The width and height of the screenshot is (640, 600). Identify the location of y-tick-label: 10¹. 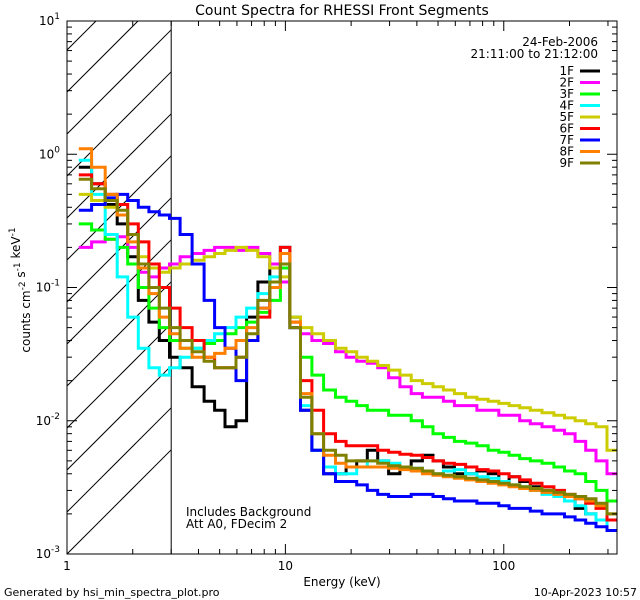
(49, 20).